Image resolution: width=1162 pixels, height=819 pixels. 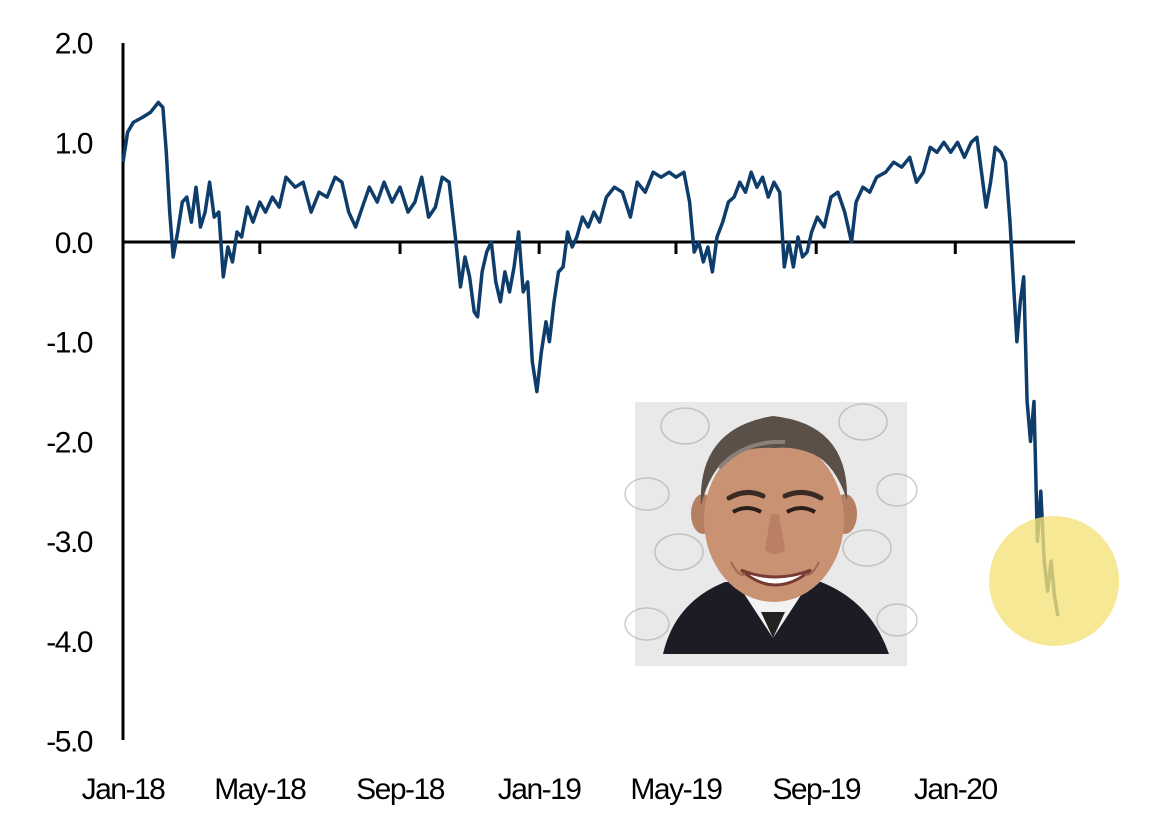 I want to click on y-tick-label: 1.0, so click(x=74, y=143).